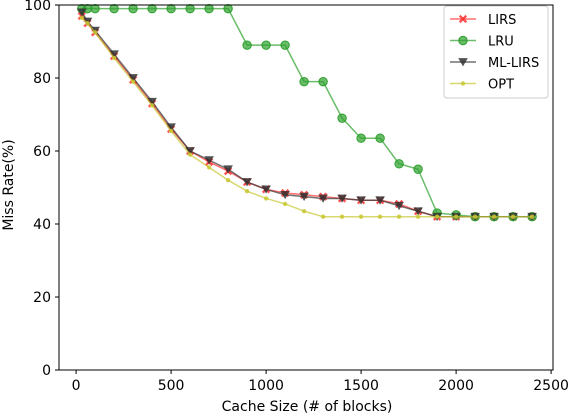 The width and height of the screenshot is (570, 414). I want to click on x-tick-label: 500, so click(171, 386).